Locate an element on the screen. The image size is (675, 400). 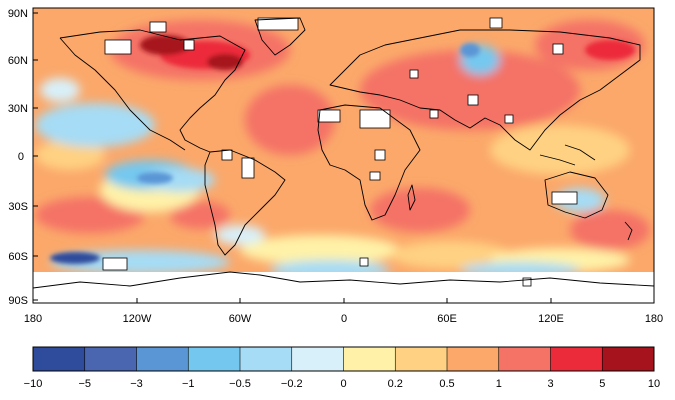
lon-label-120w: 120W is located at coordinates (137, 319).